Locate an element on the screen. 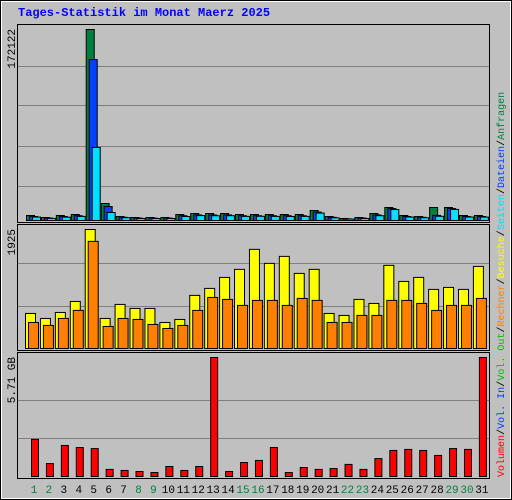 The height and width of the screenshot is (500, 512). x-tick-label: 16 is located at coordinates (257, 491).